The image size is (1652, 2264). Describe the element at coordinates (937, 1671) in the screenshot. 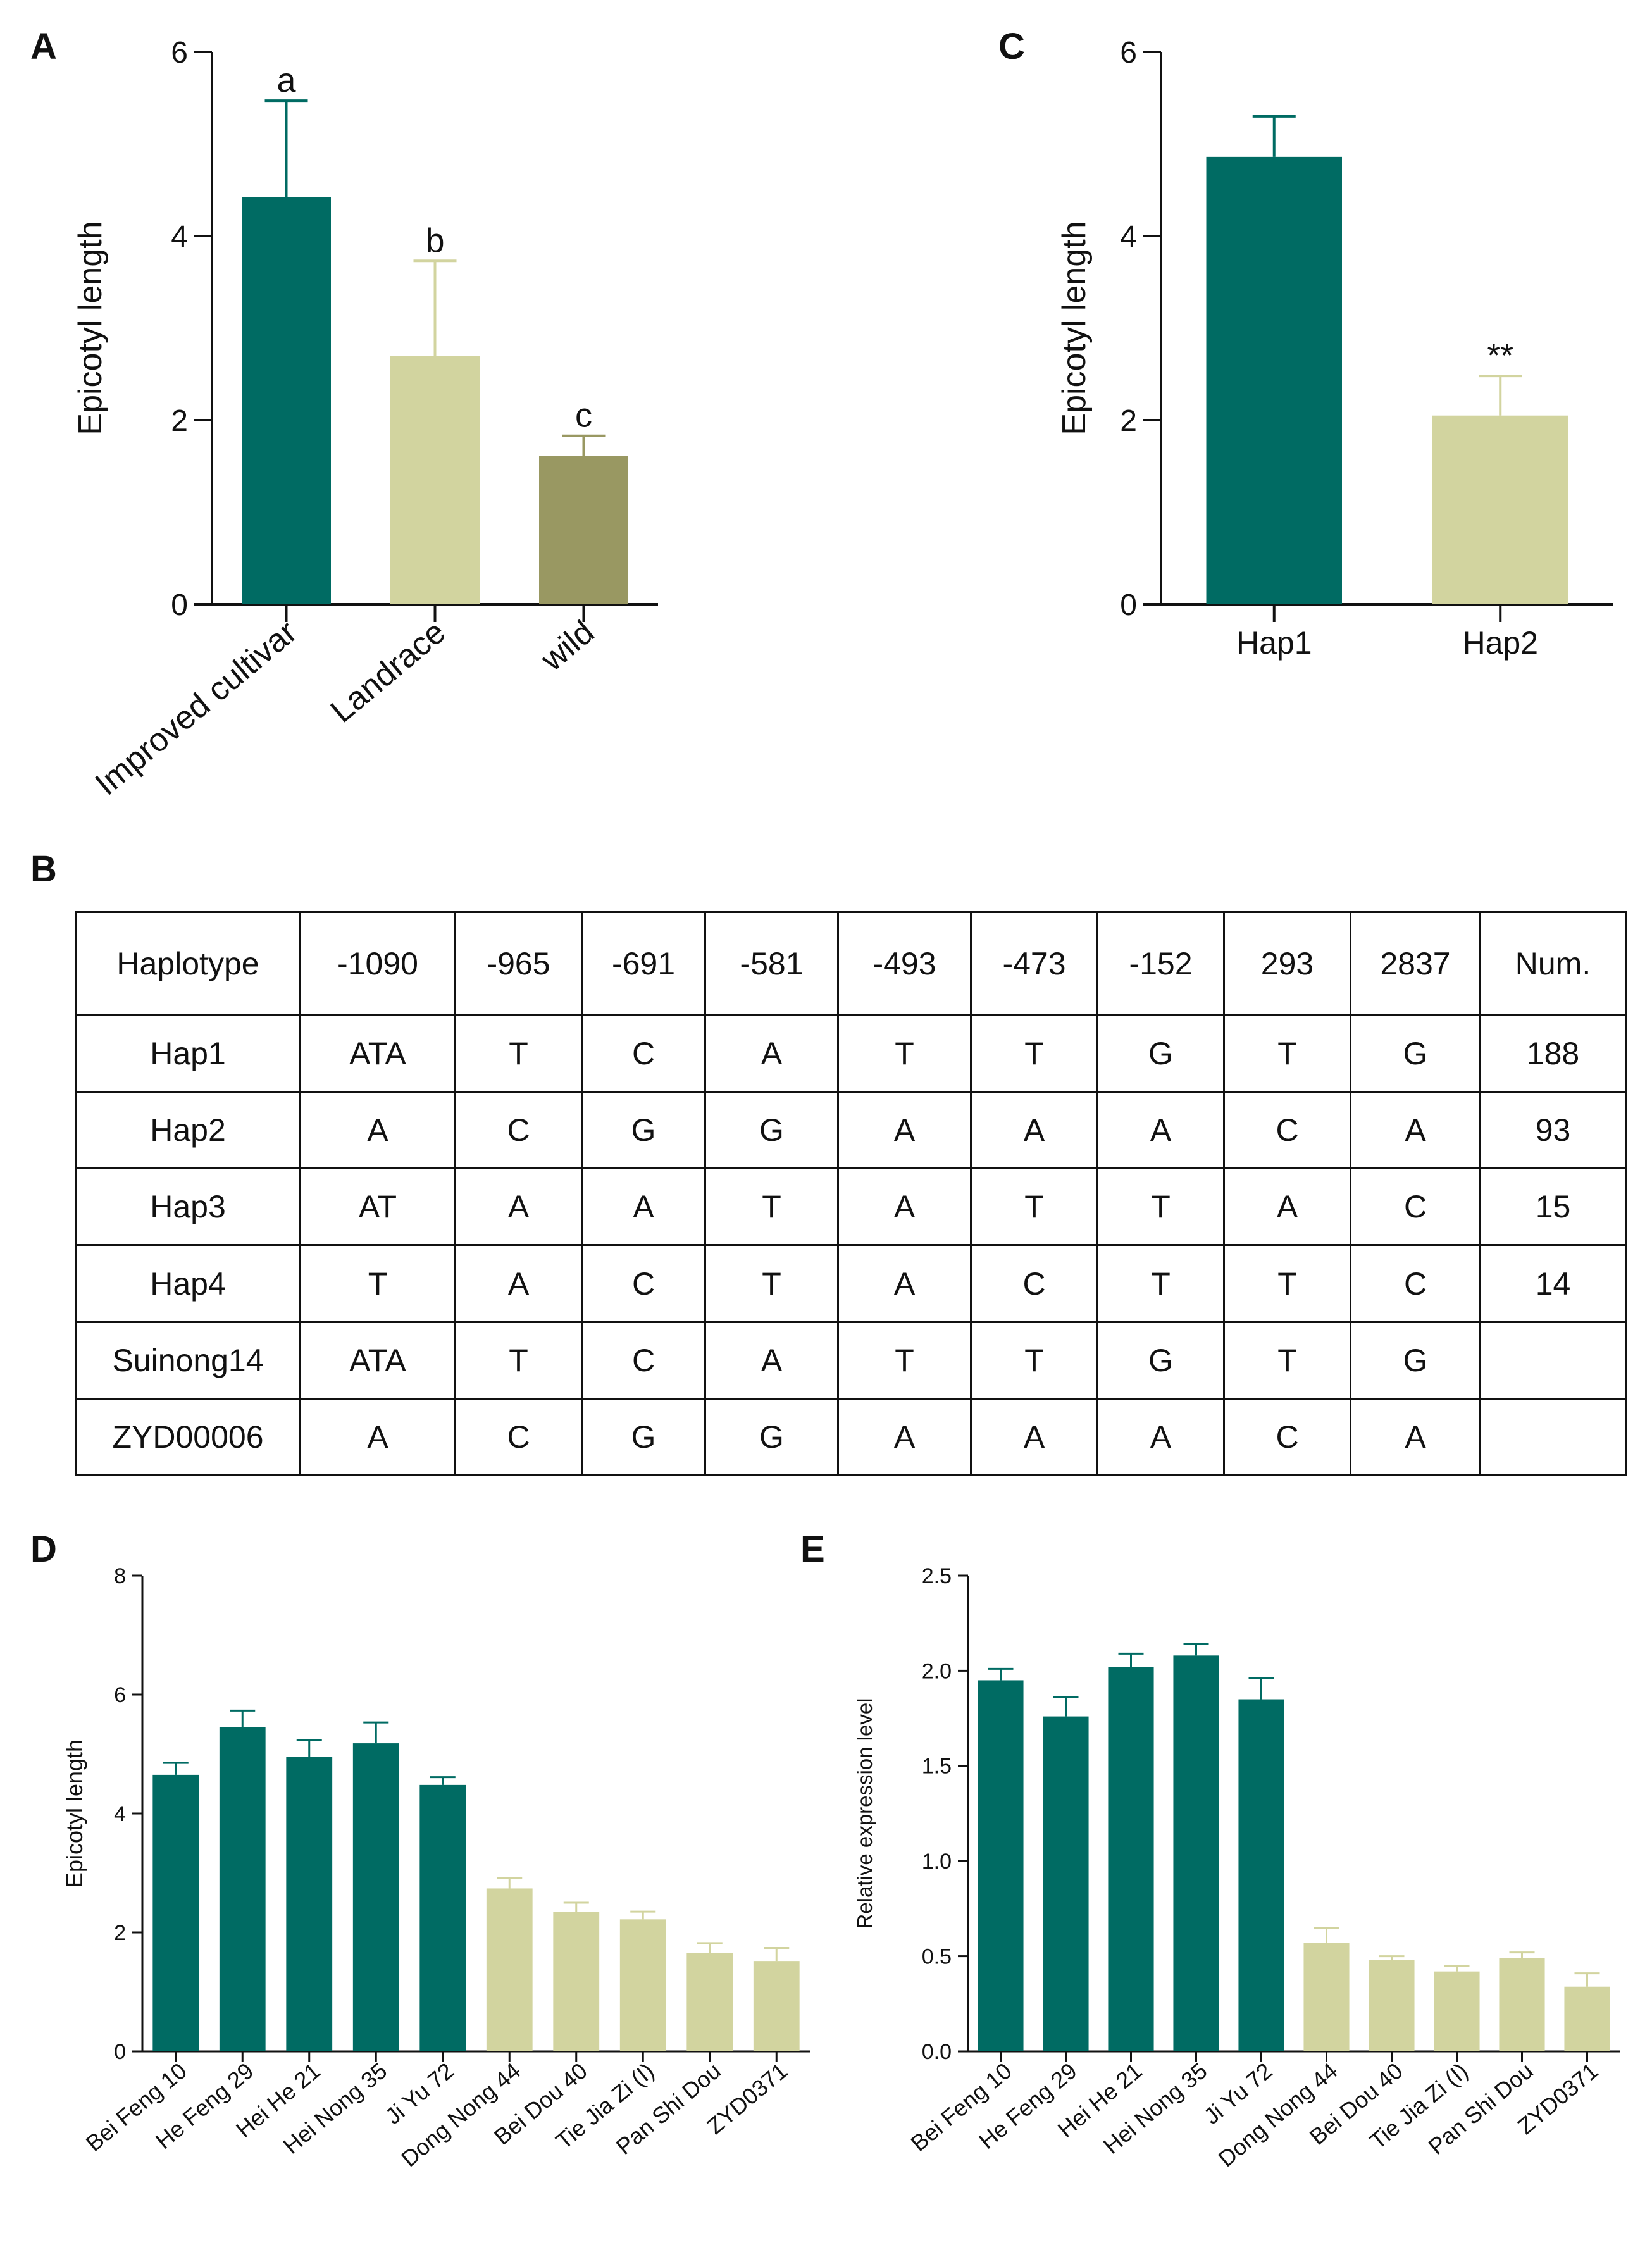

I see `y-tick-label: 2.0` at that location.